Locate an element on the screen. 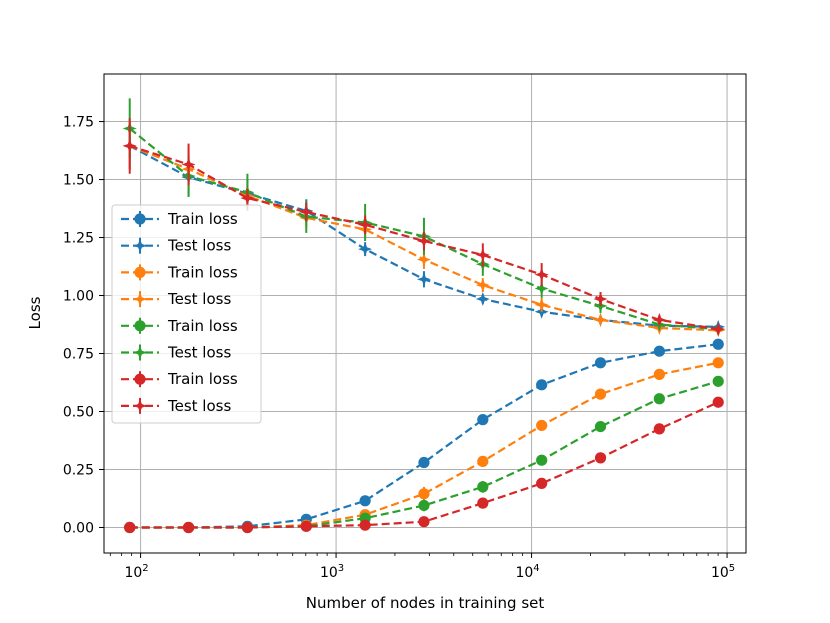 This screenshot has height=623, width=830. y-tick-label: 0.50 is located at coordinates (78, 413).